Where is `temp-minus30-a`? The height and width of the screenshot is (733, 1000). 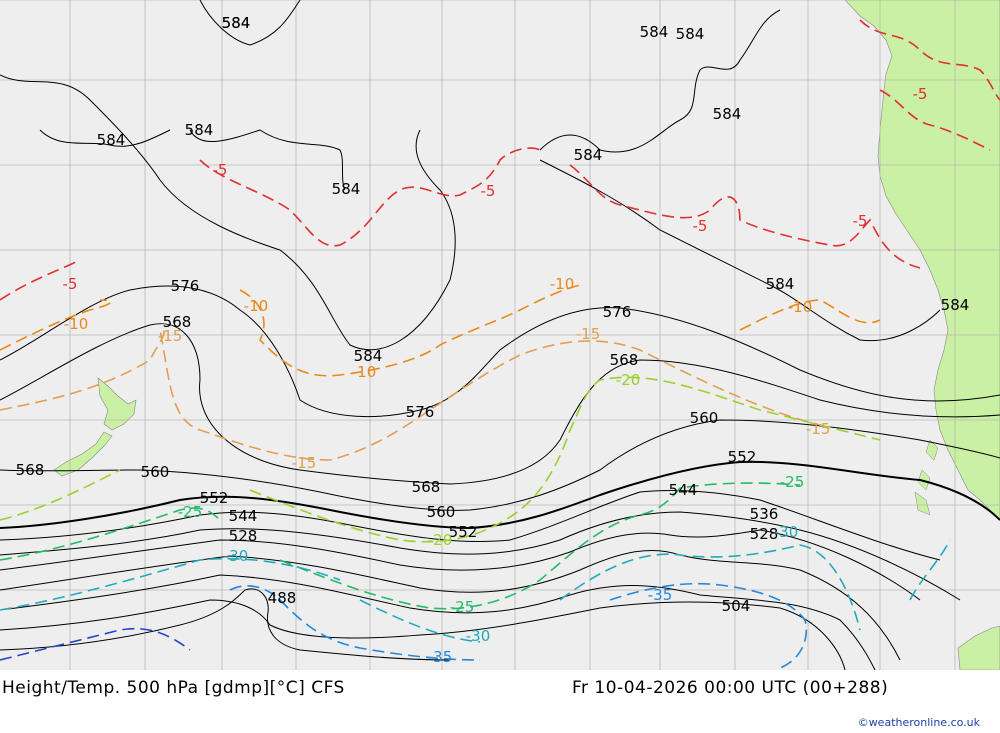 temp-minus30-a is located at coordinates (475, 591).